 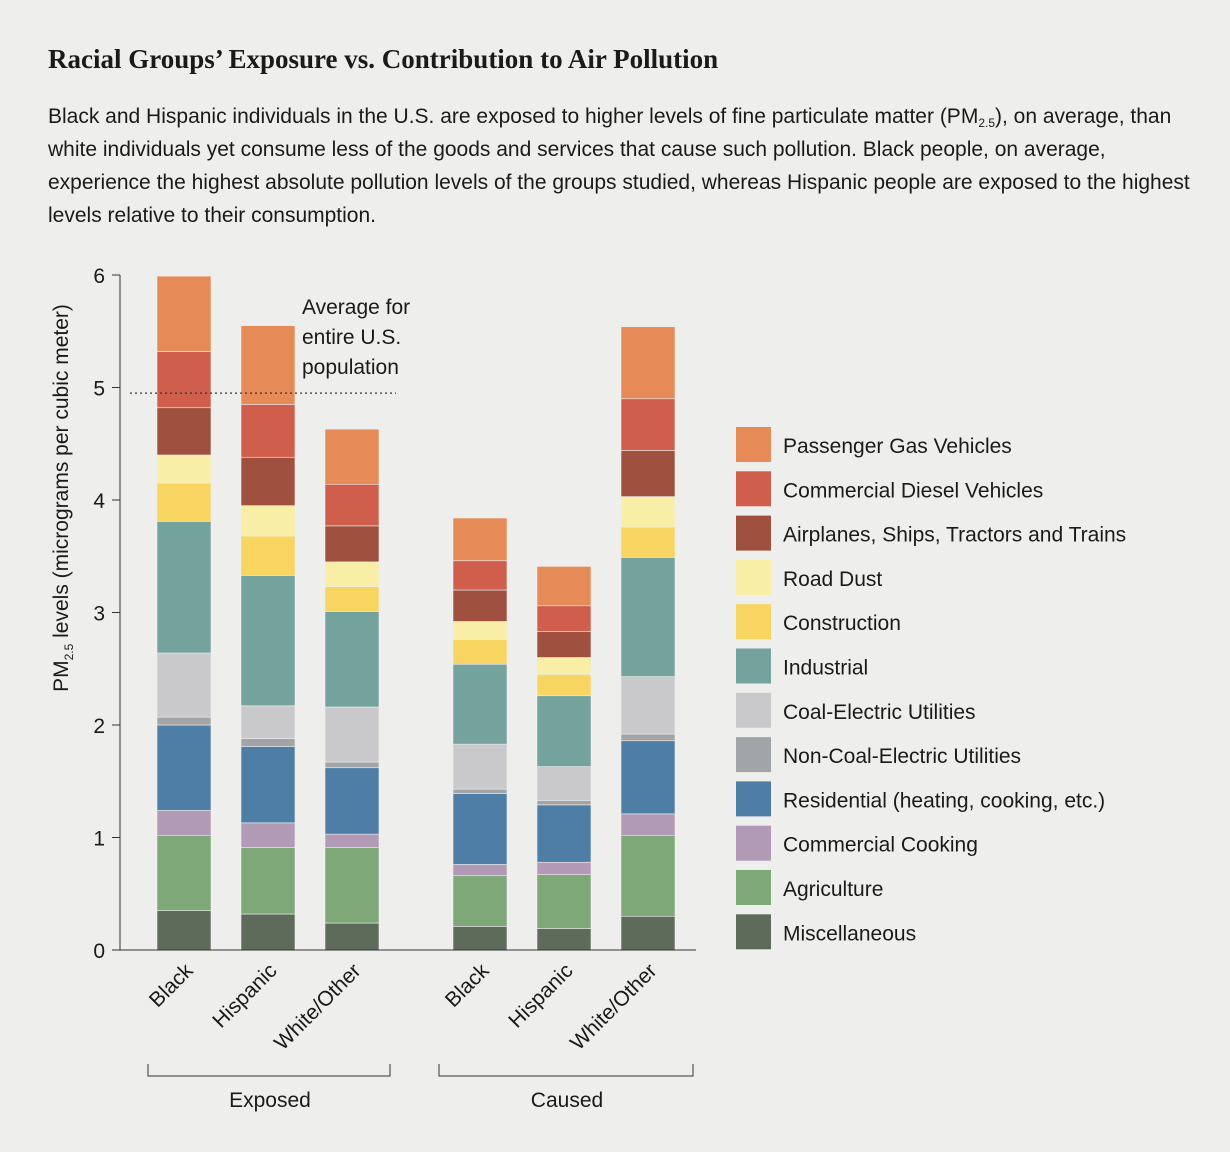 What do you see at coordinates (356, 307) in the screenshot?
I see `reference-line-label: Average for` at bounding box center [356, 307].